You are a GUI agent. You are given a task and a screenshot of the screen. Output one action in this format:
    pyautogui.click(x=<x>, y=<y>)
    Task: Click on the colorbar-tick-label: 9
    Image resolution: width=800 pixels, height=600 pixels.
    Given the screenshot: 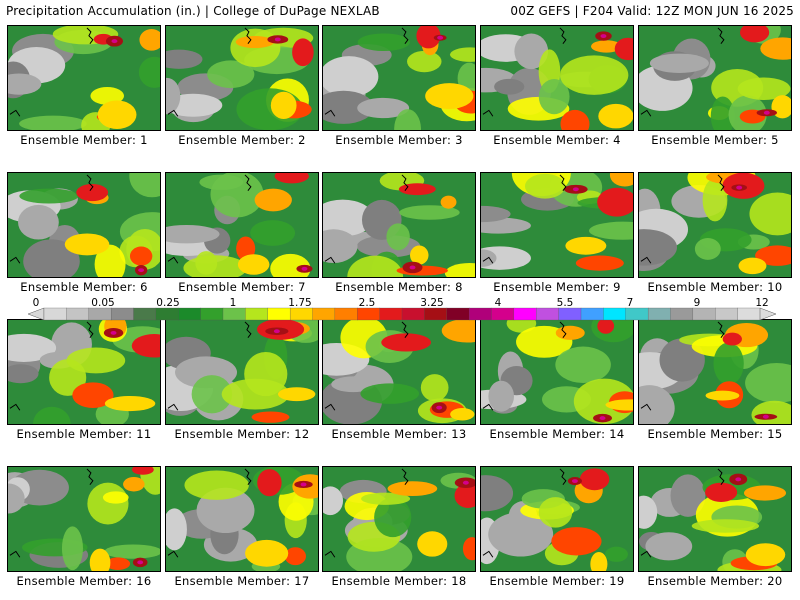 What is the action you would take?
    pyautogui.click(x=697, y=303)
    